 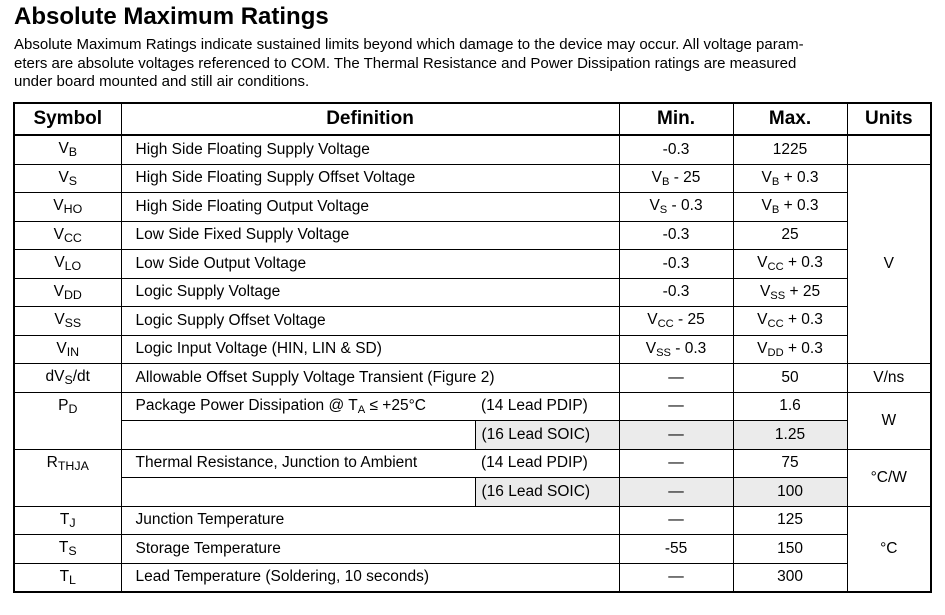 I want to click on max-cell: 1.6, so click(x=790, y=406).